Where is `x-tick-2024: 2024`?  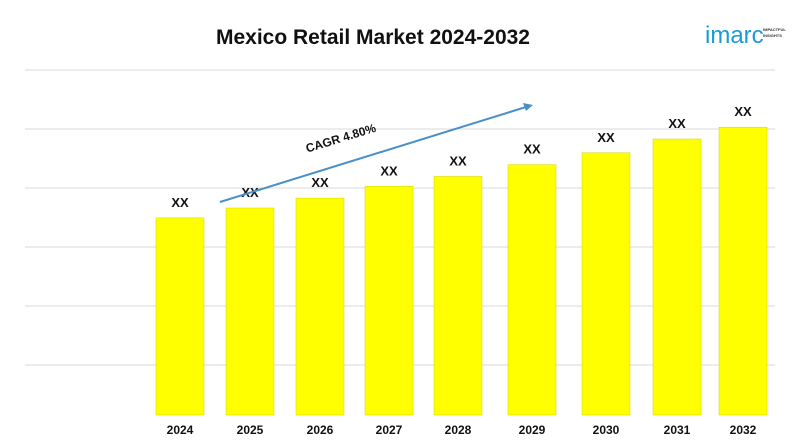 x-tick-2024: 2024 is located at coordinates (180, 430).